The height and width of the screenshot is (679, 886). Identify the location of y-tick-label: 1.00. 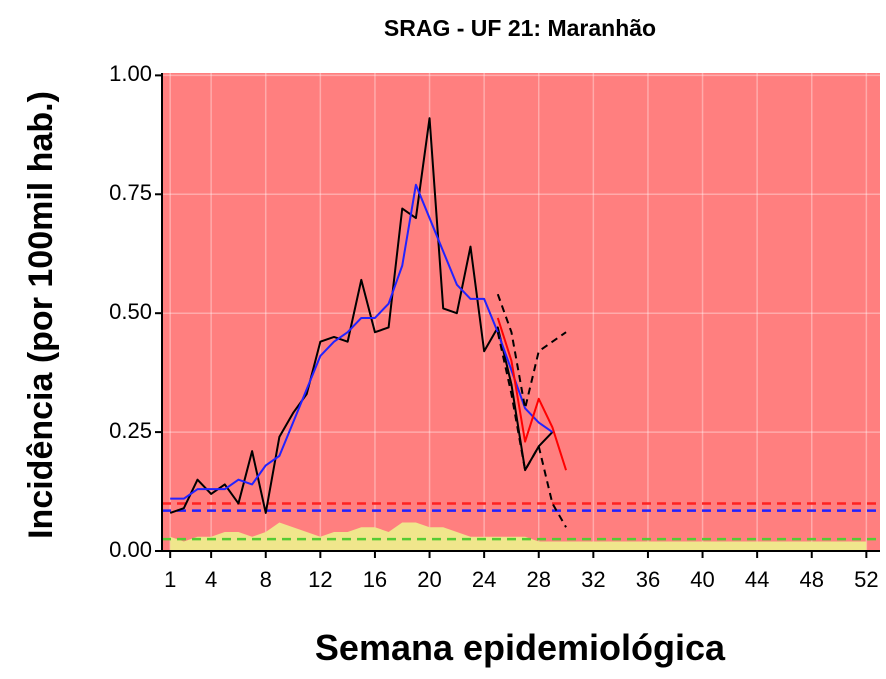
(130, 73).